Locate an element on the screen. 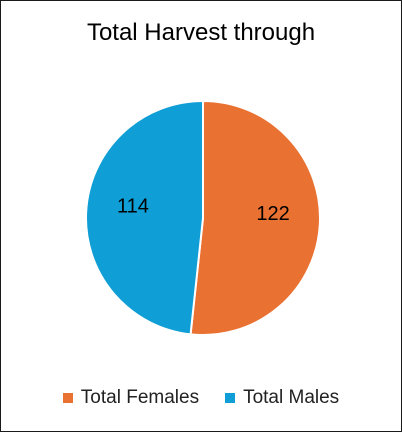  data-label-females: 122 is located at coordinates (272, 214).